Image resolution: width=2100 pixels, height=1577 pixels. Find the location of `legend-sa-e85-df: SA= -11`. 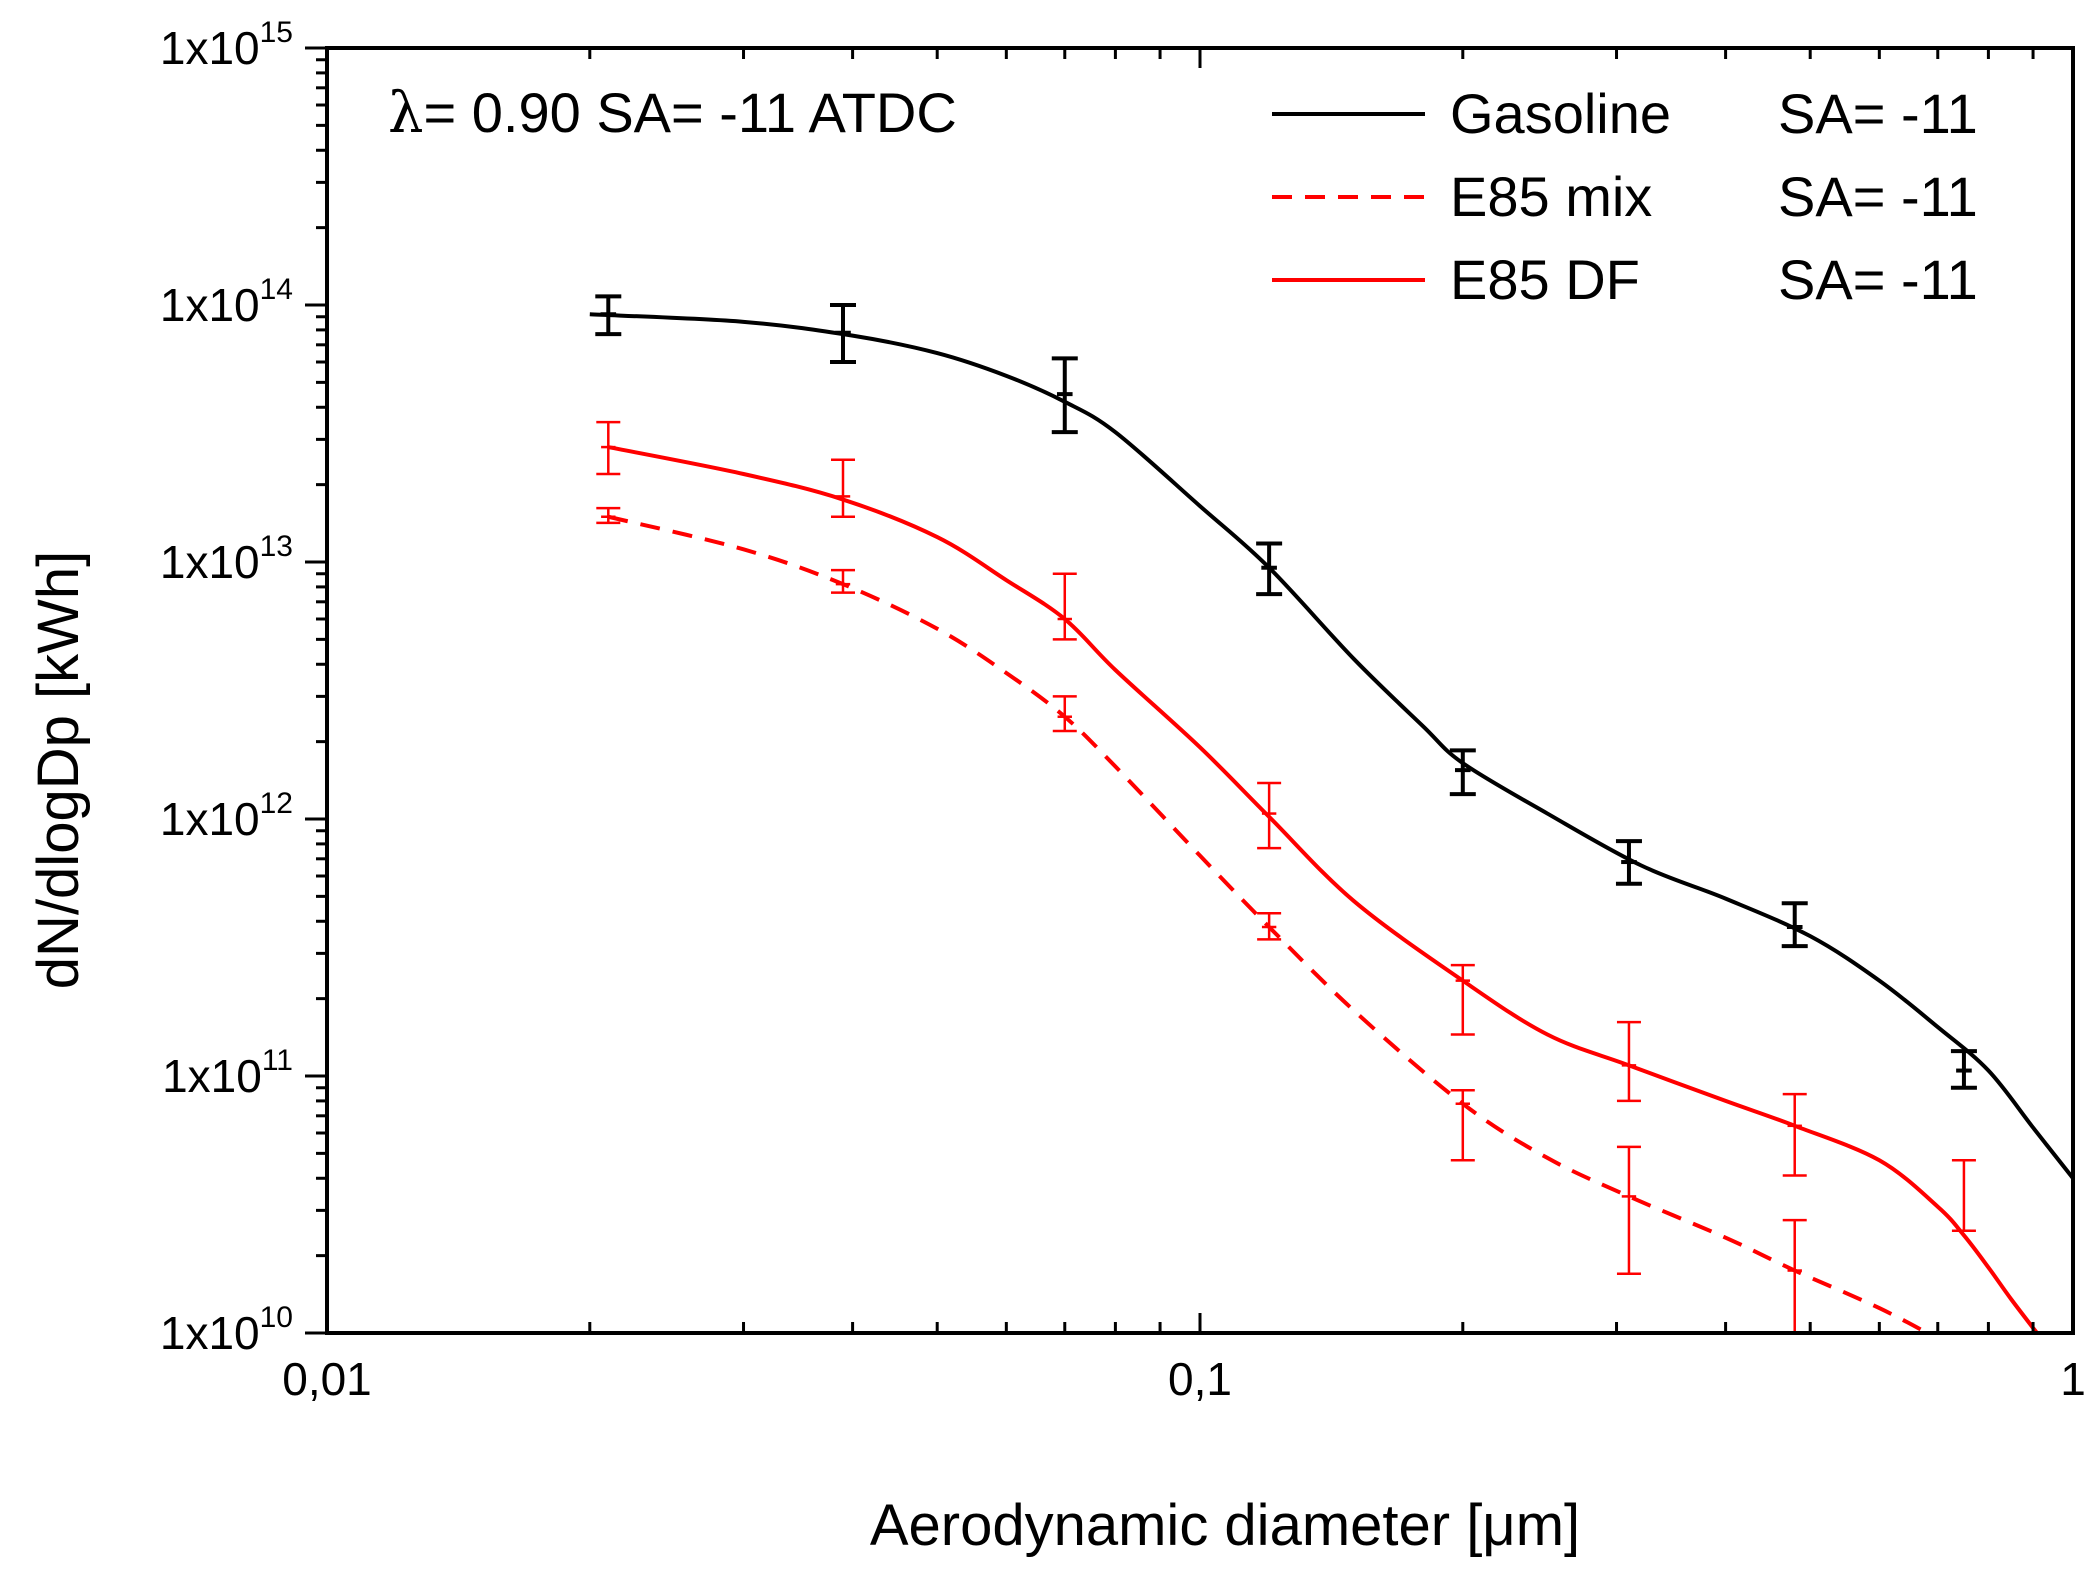

legend-sa-e85-df: SA= -11 is located at coordinates (1878, 279).